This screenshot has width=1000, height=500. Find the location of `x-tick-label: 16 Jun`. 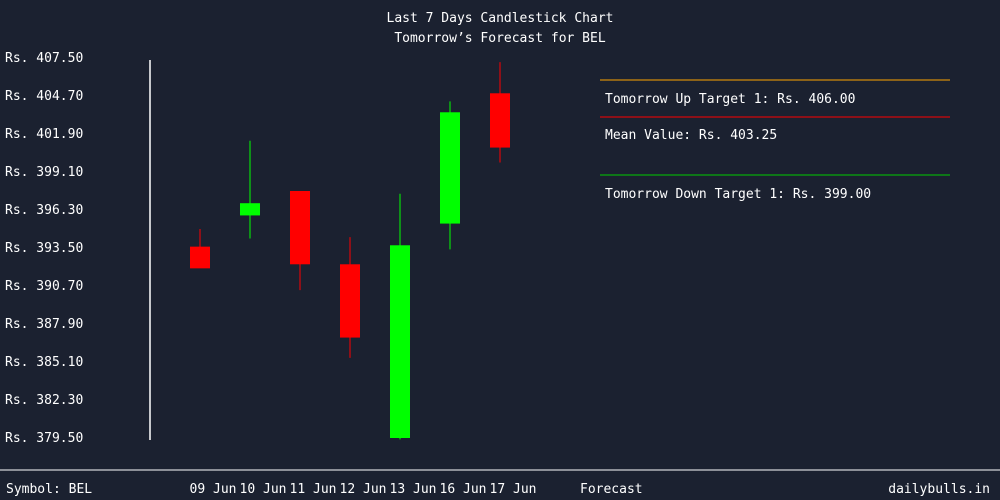

x-tick-label: 16 Jun is located at coordinates (463, 489).